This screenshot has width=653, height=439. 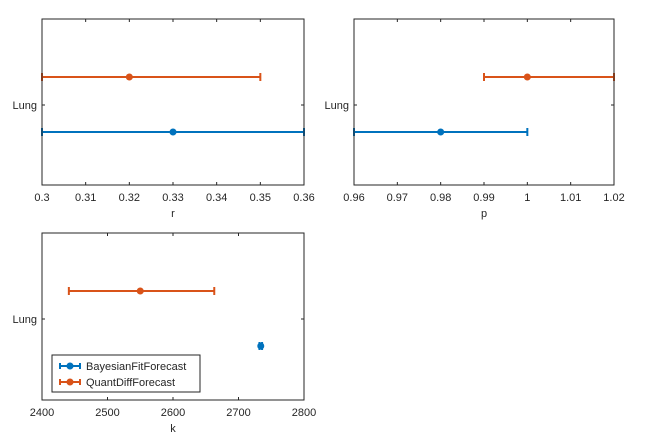 I want to click on legend: BayesianFitForecast QuantDiffForecast, so click(x=126, y=373).